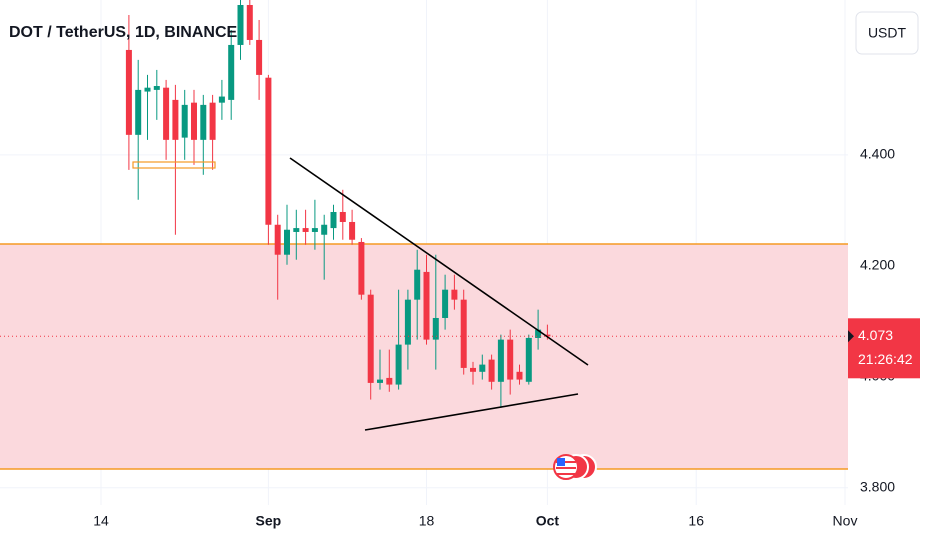 This screenshot has height=550, width=932. I want to click on price-axis, so click(890, 275).